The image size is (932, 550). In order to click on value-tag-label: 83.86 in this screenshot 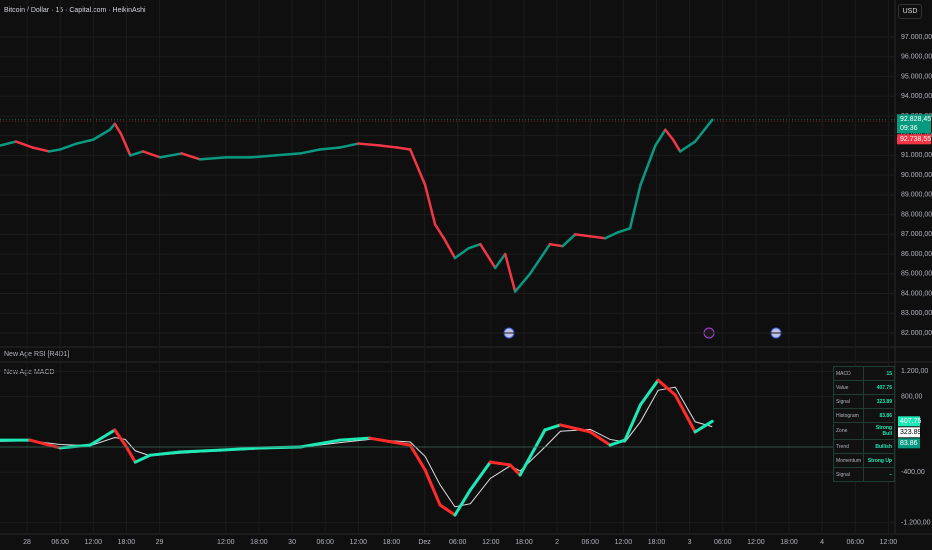, I will do `click(909, 443)`.